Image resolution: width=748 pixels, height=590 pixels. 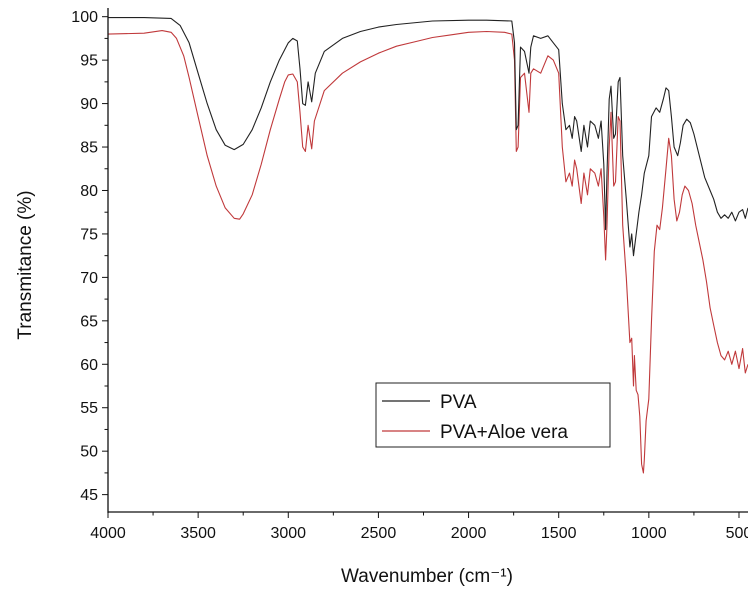 I want to click on legend: PVA PVA+Aloe vera, so click(x=493, y=415).